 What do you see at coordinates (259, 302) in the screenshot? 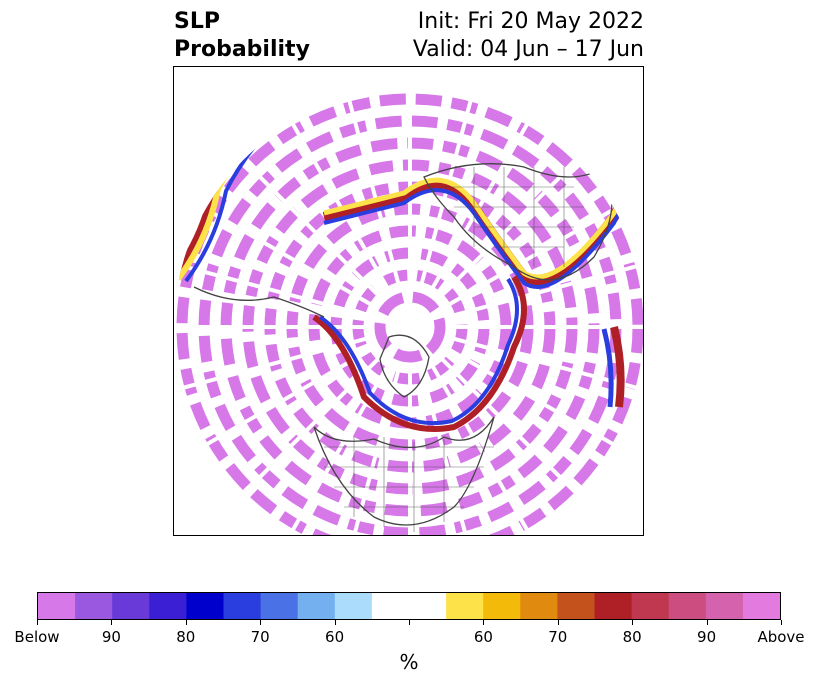
I see `coast-pacific-edge` at bounding box center [259, 302].